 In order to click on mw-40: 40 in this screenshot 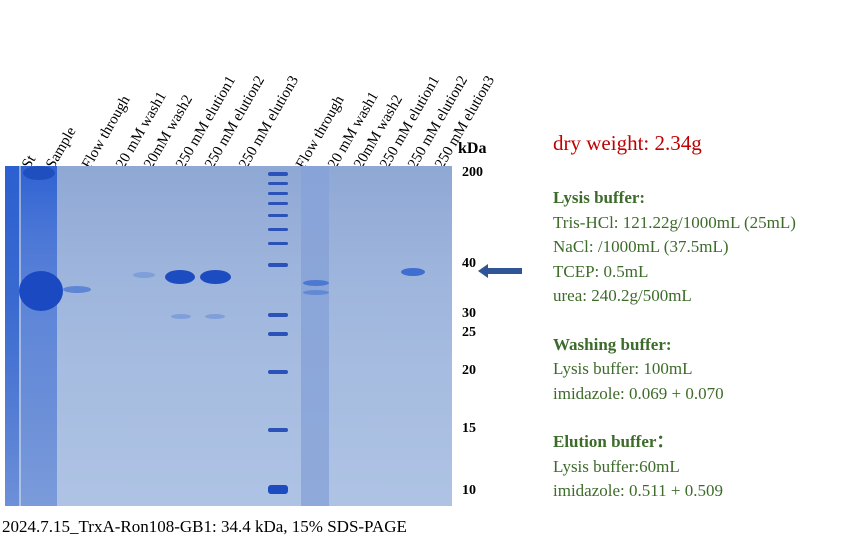, I will do `click(469, 263)`.